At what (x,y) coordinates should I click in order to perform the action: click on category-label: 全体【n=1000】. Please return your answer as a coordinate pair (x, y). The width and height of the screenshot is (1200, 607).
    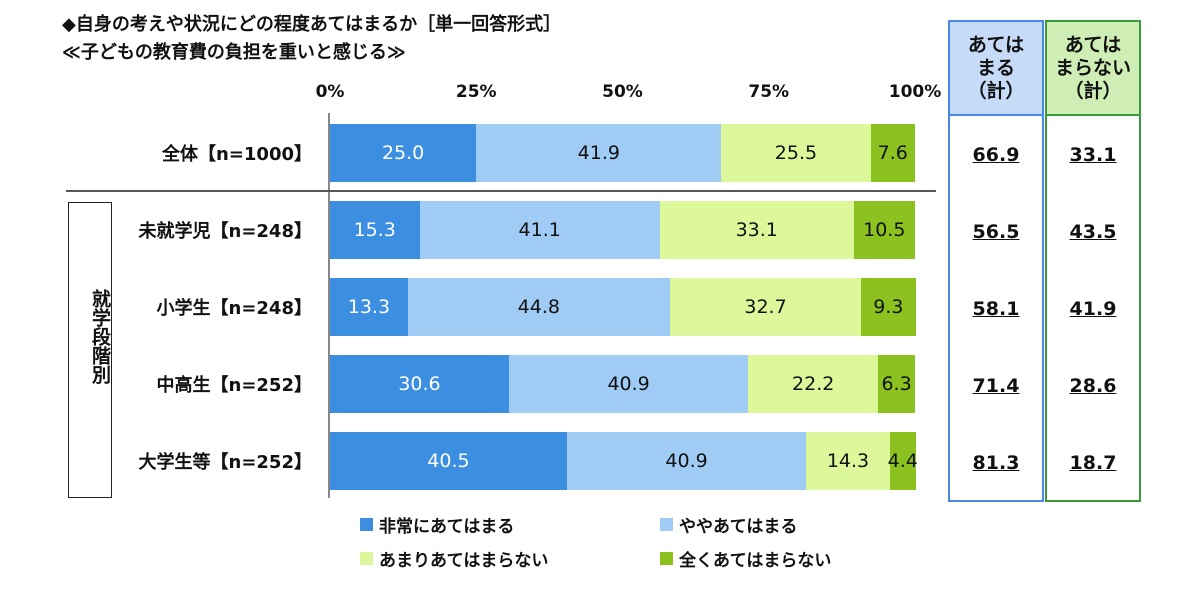
    Looking at the image, I should click on (237, 154).